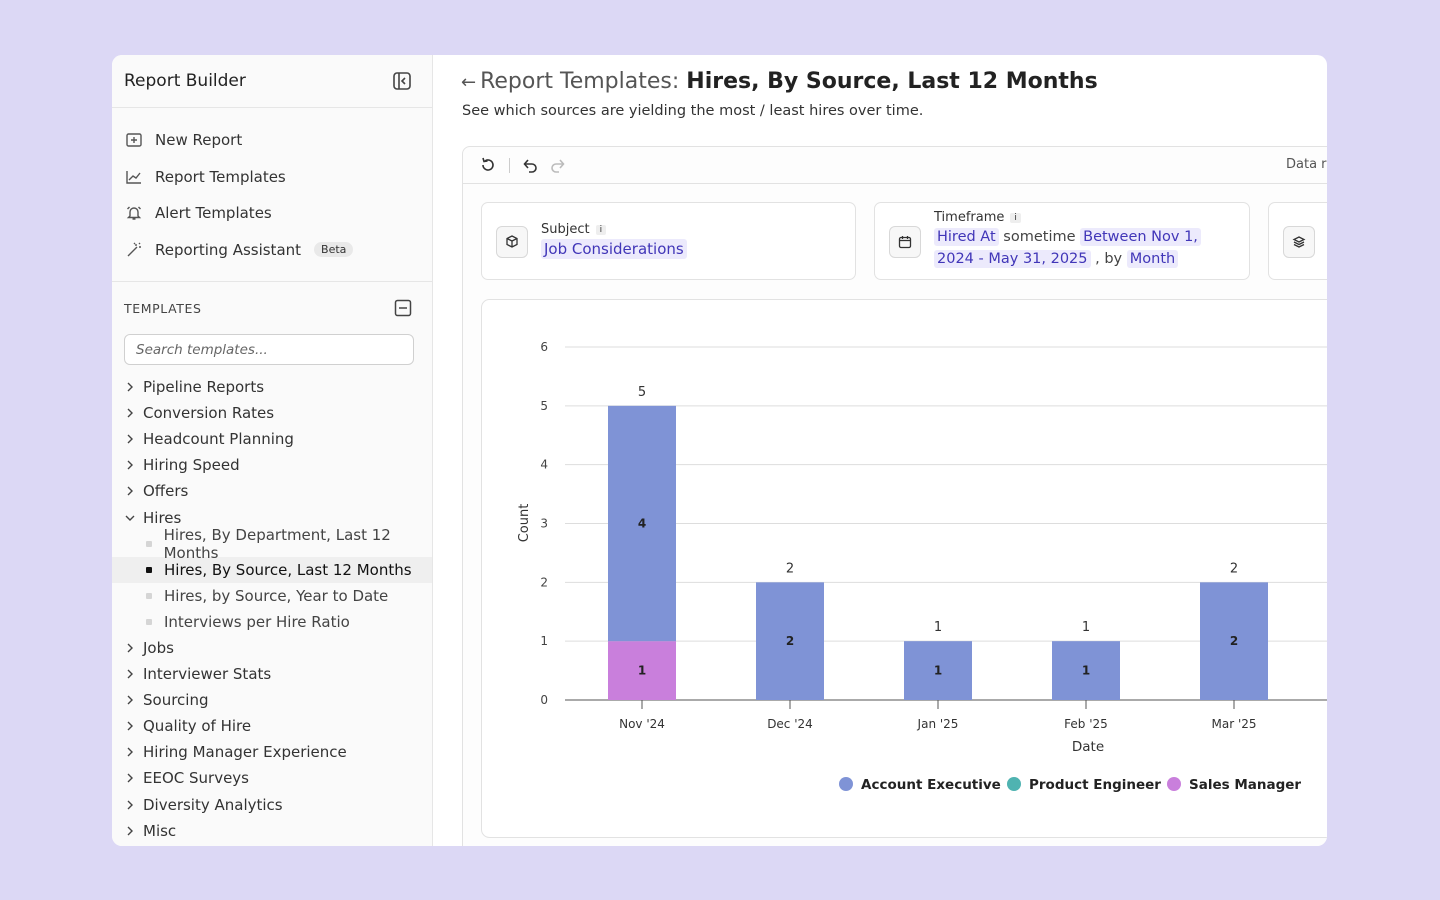  I want to click on templates-header: TEMPLATES, so click(272, 308).